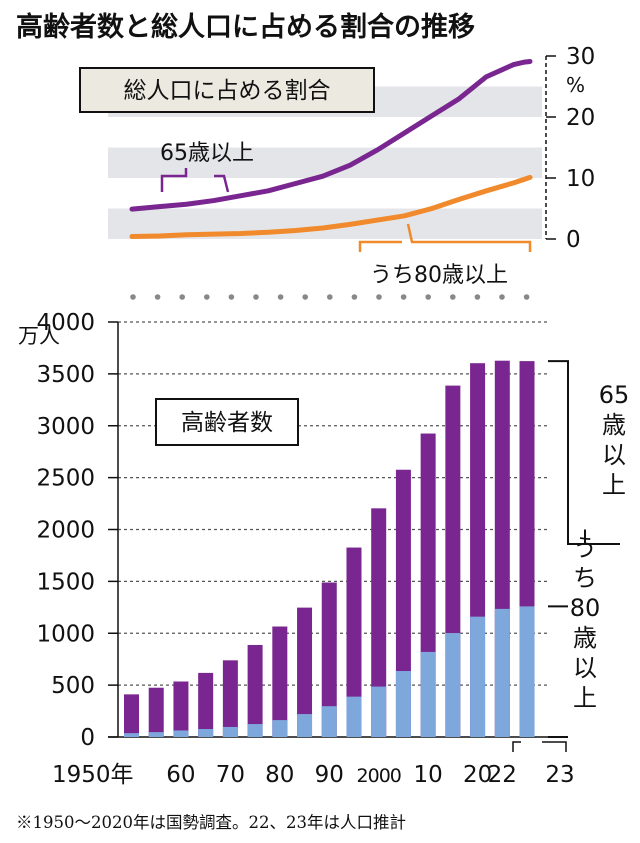 Image resolution: width=640 pixels, height=843 pixels. Describe the element at coordinates (73, 686) in the screenshot. I see `bar-tick-label: 500` at that location.